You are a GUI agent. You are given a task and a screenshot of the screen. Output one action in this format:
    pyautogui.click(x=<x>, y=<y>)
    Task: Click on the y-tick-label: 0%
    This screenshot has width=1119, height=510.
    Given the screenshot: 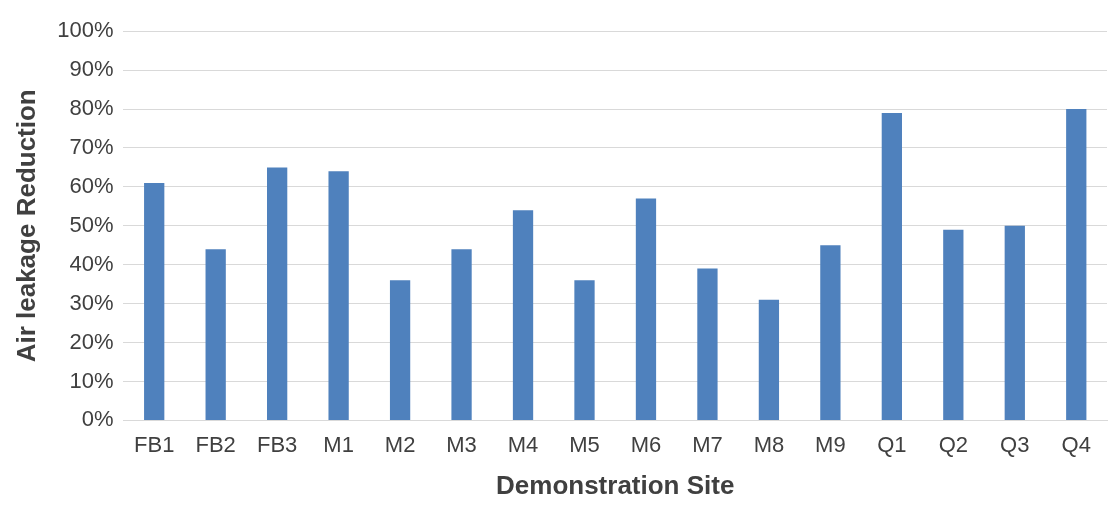 What is the action you would take?
    pyautogui.click(x=97, y=419)
    